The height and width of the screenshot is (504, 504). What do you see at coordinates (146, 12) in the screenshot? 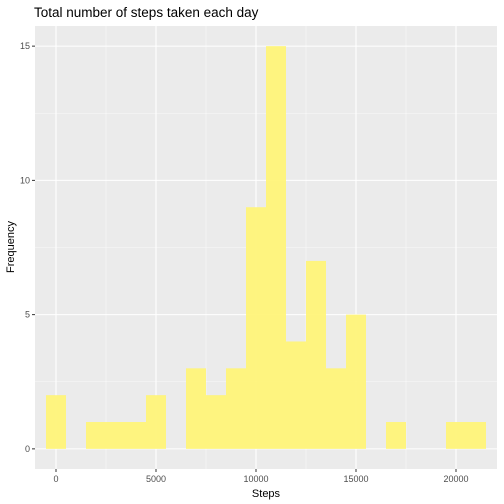
I see `chart-title: Total number of steps taken each day` at bounding box center [146, 12].